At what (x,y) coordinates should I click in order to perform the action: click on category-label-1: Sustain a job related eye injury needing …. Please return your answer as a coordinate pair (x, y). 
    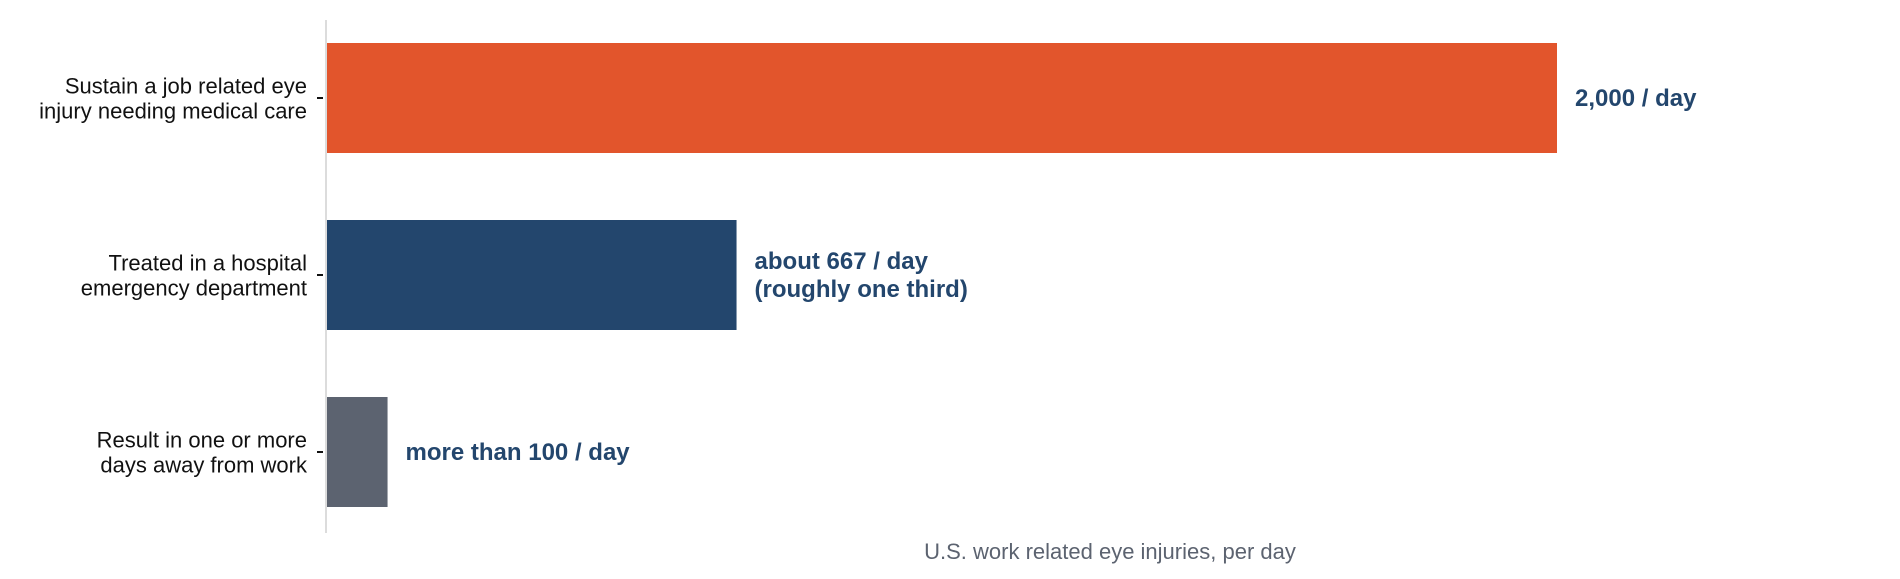
    Looking at the image, I should click on (173, 99).